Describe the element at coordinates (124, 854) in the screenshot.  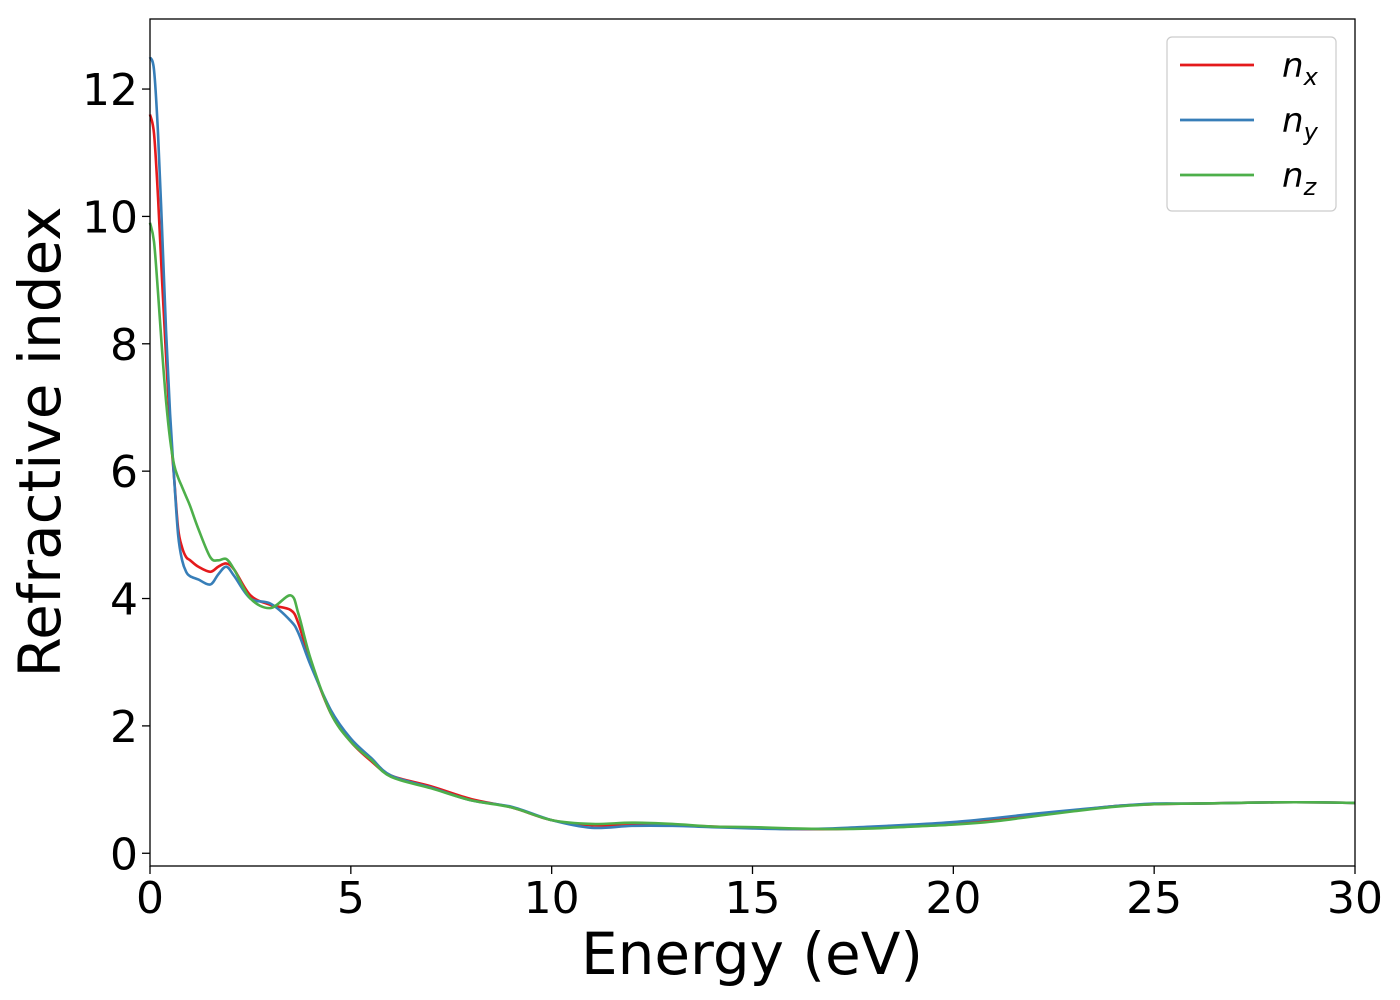
I see `y-tick-label: 0` at that location.